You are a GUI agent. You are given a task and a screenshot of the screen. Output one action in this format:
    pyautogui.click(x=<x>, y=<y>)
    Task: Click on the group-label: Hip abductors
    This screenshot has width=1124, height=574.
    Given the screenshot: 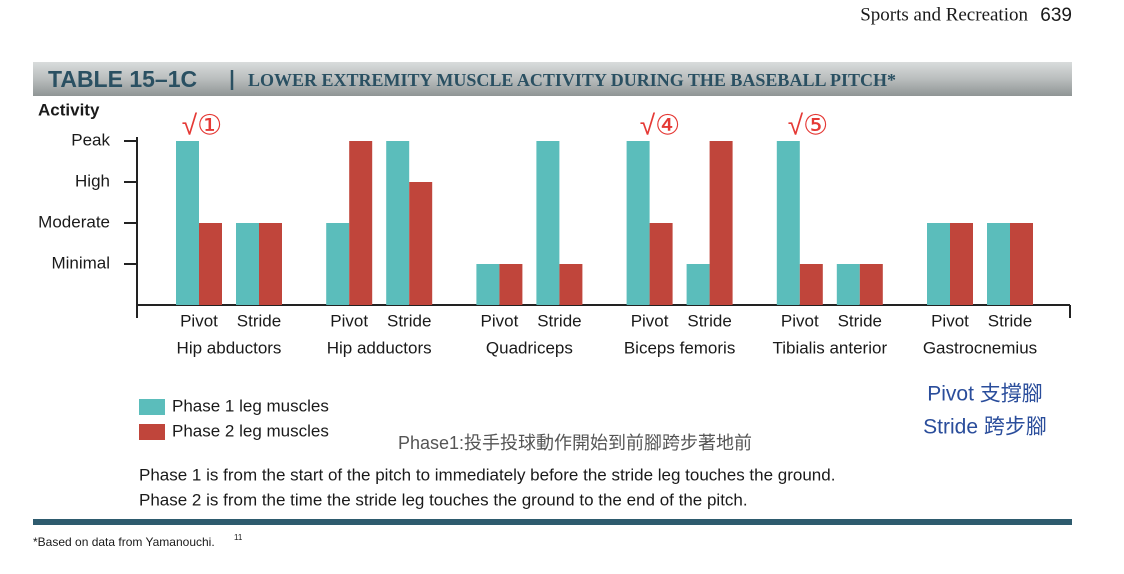 What is the action you would take?
    pyautogui.click(x=229, y=347)
    